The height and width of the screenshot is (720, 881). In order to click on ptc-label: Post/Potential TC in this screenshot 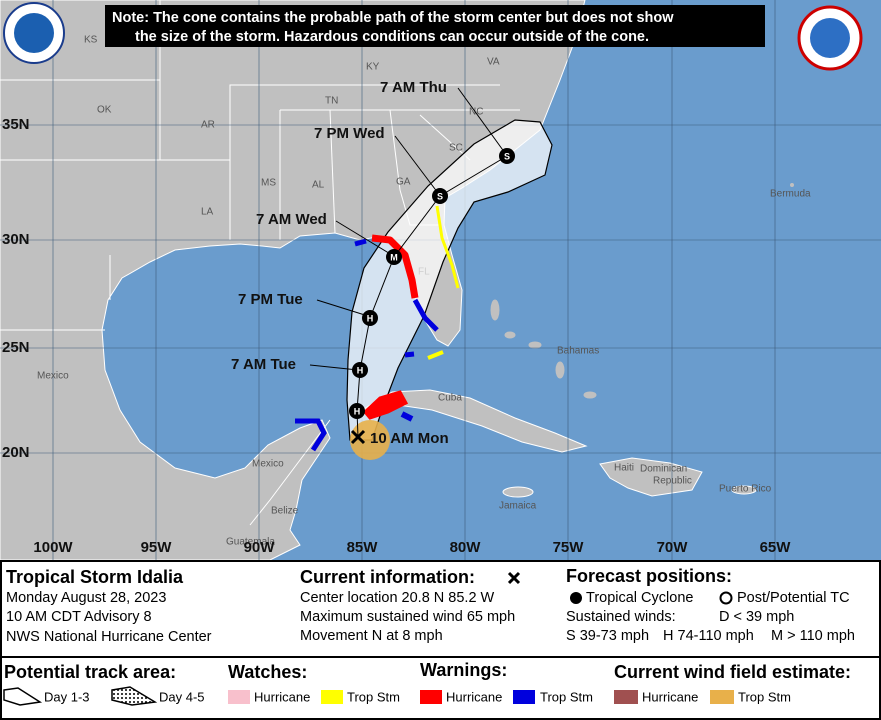, I will do `click(793, 598)`.